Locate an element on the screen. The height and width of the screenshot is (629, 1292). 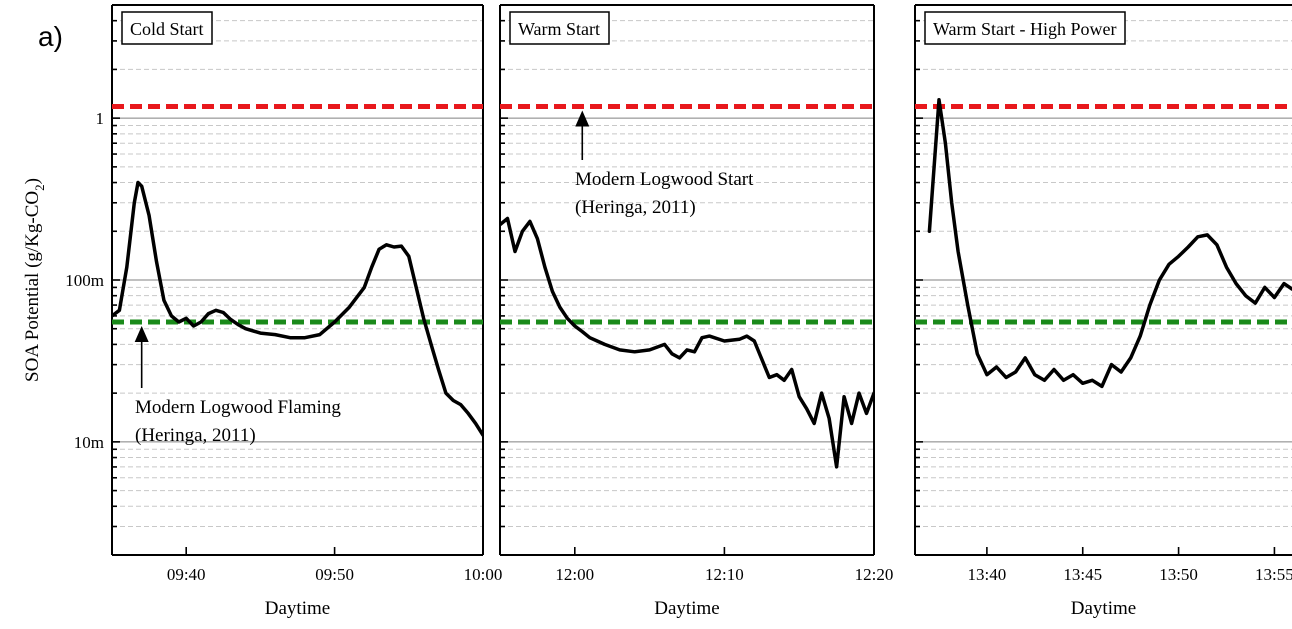
panel-title: Warm Start - High Power is located at coordinates (1025, 29).